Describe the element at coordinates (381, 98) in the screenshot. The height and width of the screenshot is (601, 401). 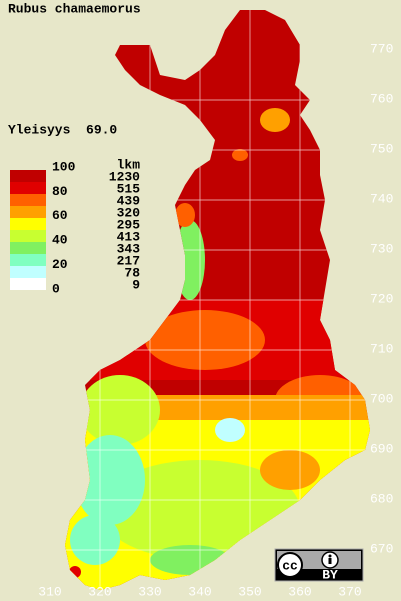
I see `y-tick-label: 760` at that location.